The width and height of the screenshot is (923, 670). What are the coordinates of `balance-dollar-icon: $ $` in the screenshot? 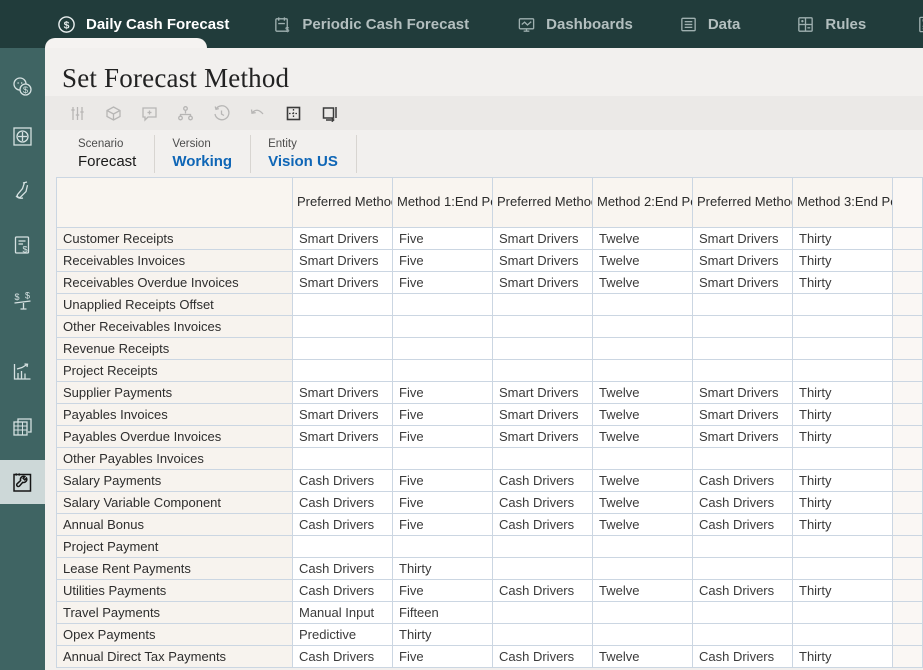 It's located at (22, 301).